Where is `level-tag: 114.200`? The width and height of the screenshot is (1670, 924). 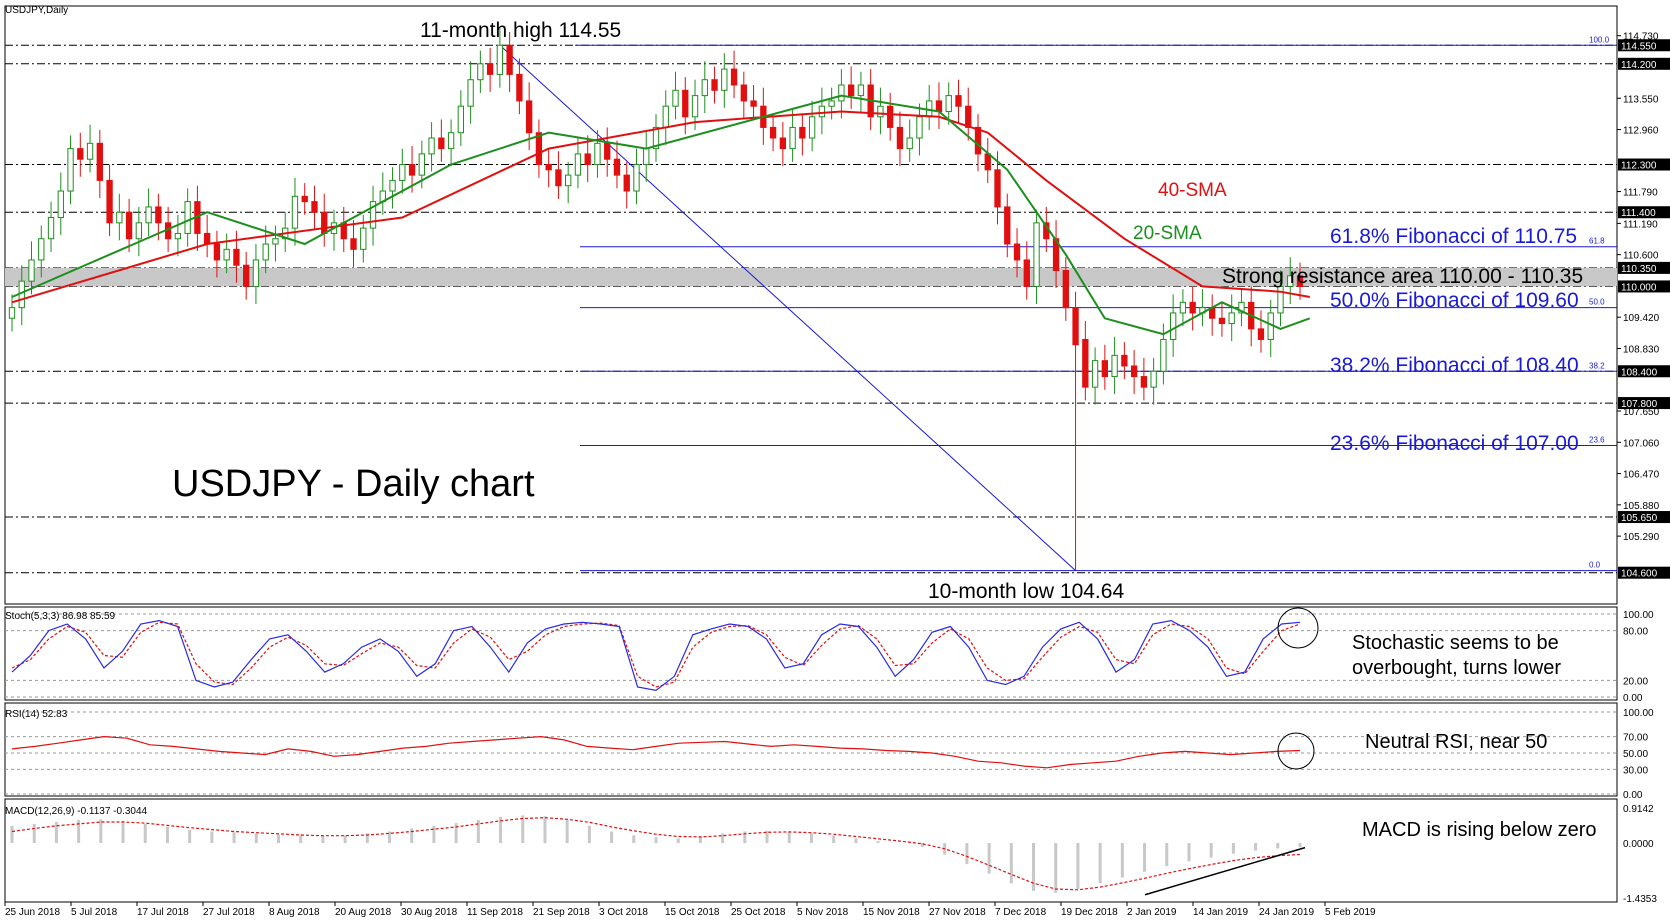
level-tag: 114.200 is located at coordinates (1639, 65).